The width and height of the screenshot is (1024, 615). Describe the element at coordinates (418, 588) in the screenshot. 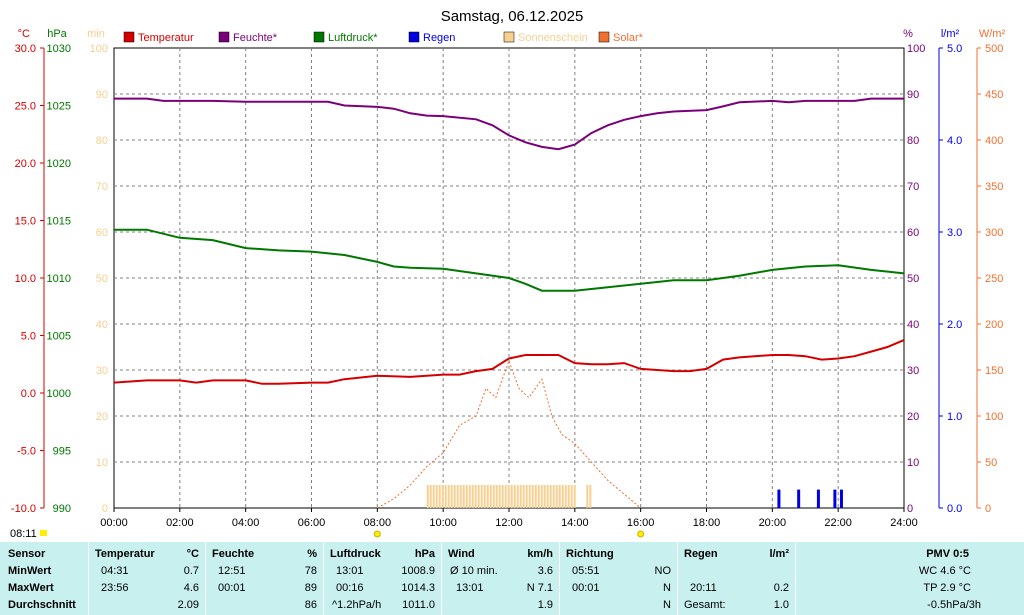

I see `stats-cell: 1014.3` at that location.